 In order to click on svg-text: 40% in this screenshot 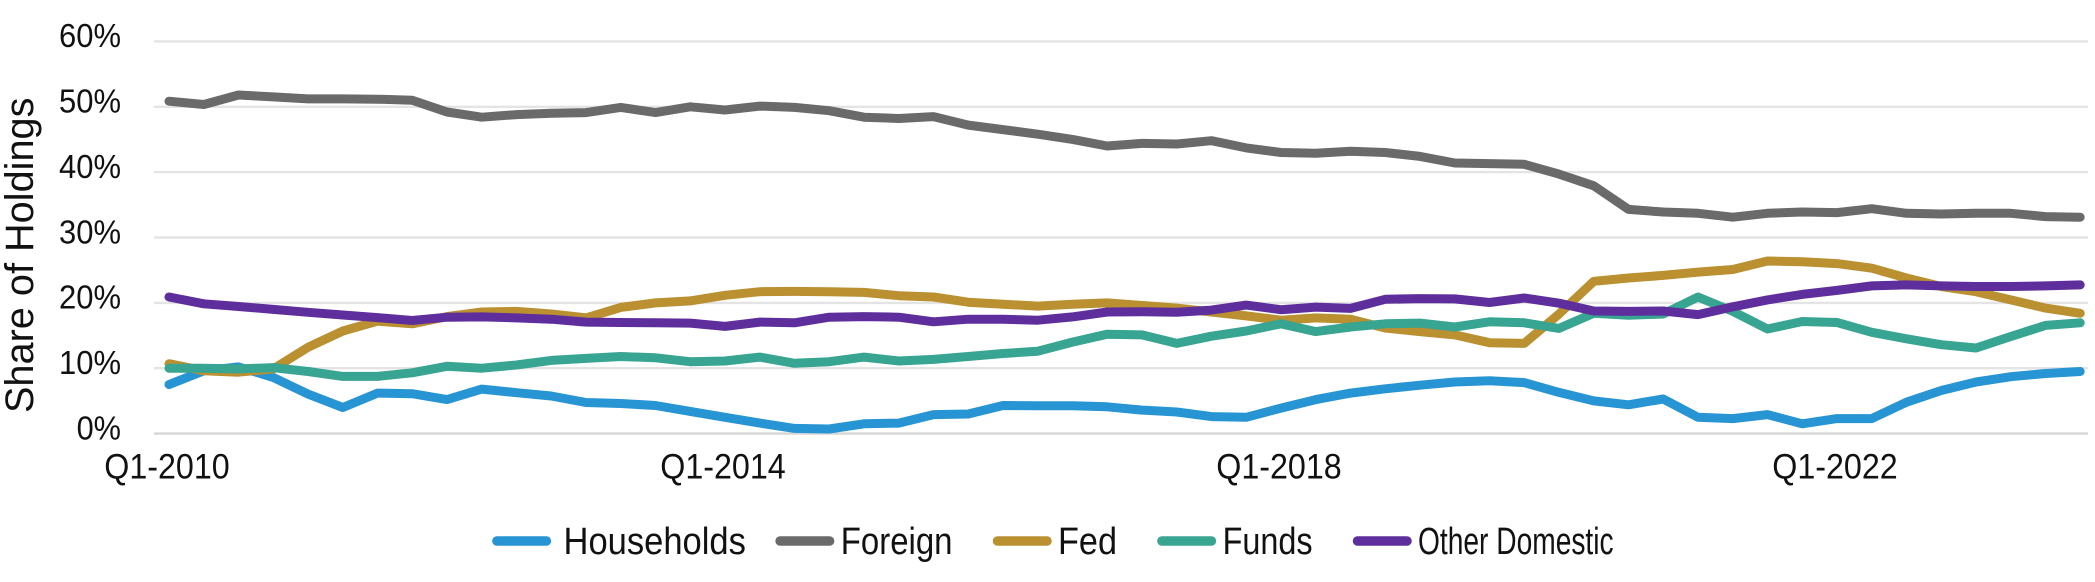, I will do `click(90, 166)`.